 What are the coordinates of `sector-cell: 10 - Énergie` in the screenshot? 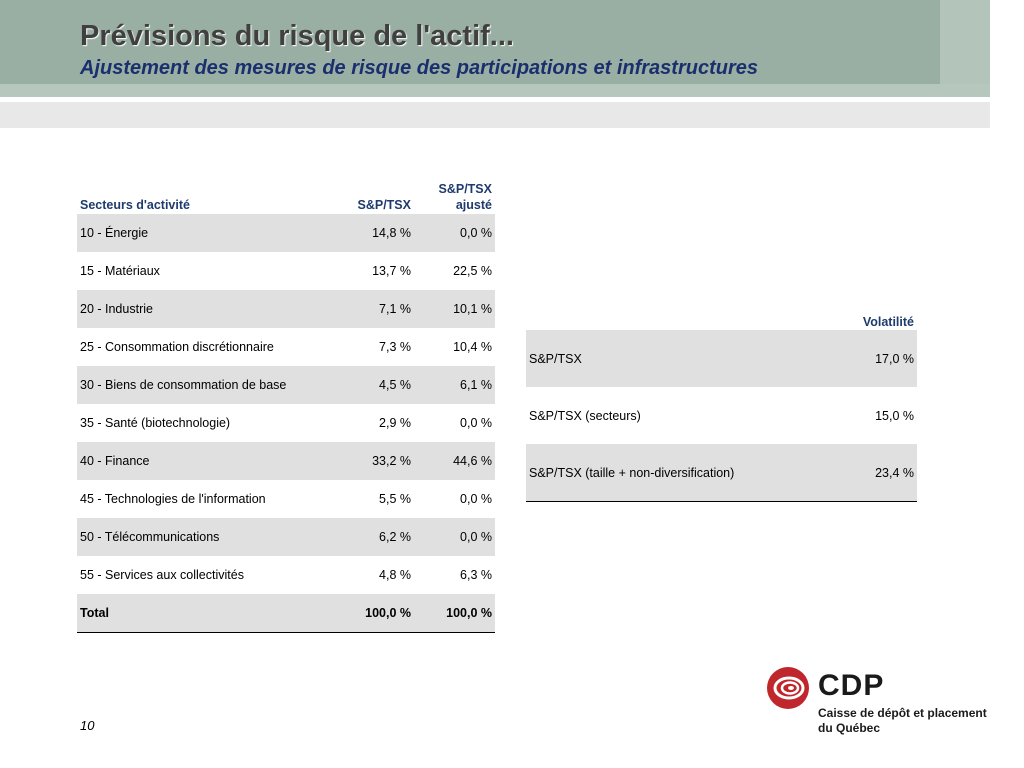 It's located at (207, 233).